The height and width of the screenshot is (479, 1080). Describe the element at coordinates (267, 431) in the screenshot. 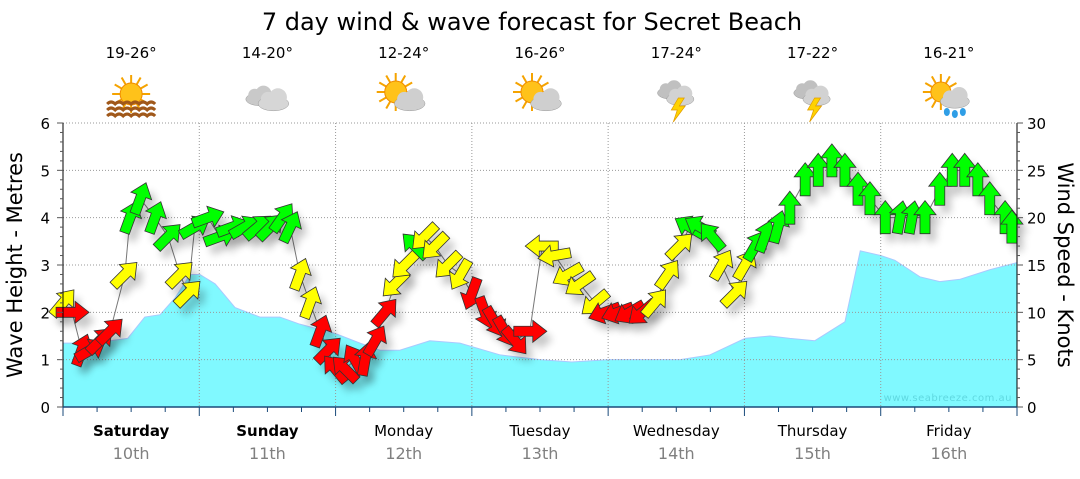

I see `day-name-label: Sunday` at that location.